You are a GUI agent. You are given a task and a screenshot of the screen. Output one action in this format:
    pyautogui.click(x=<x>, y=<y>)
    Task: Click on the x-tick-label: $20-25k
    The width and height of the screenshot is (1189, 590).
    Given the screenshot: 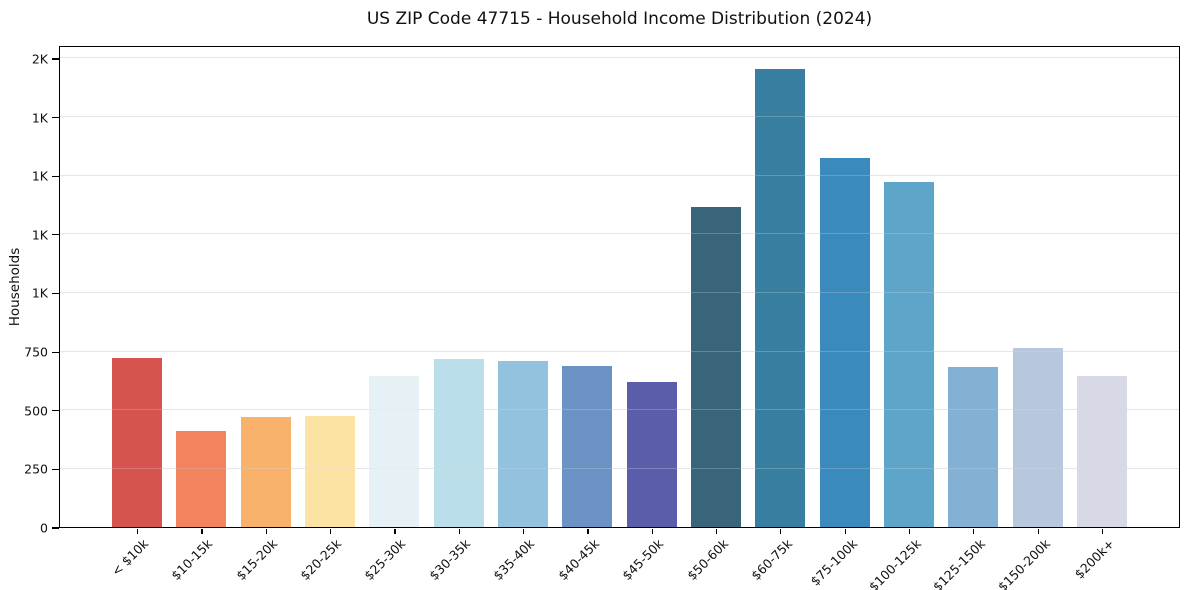 What is the action you would take?
    pyautogui.click(x=321, y=560)
    